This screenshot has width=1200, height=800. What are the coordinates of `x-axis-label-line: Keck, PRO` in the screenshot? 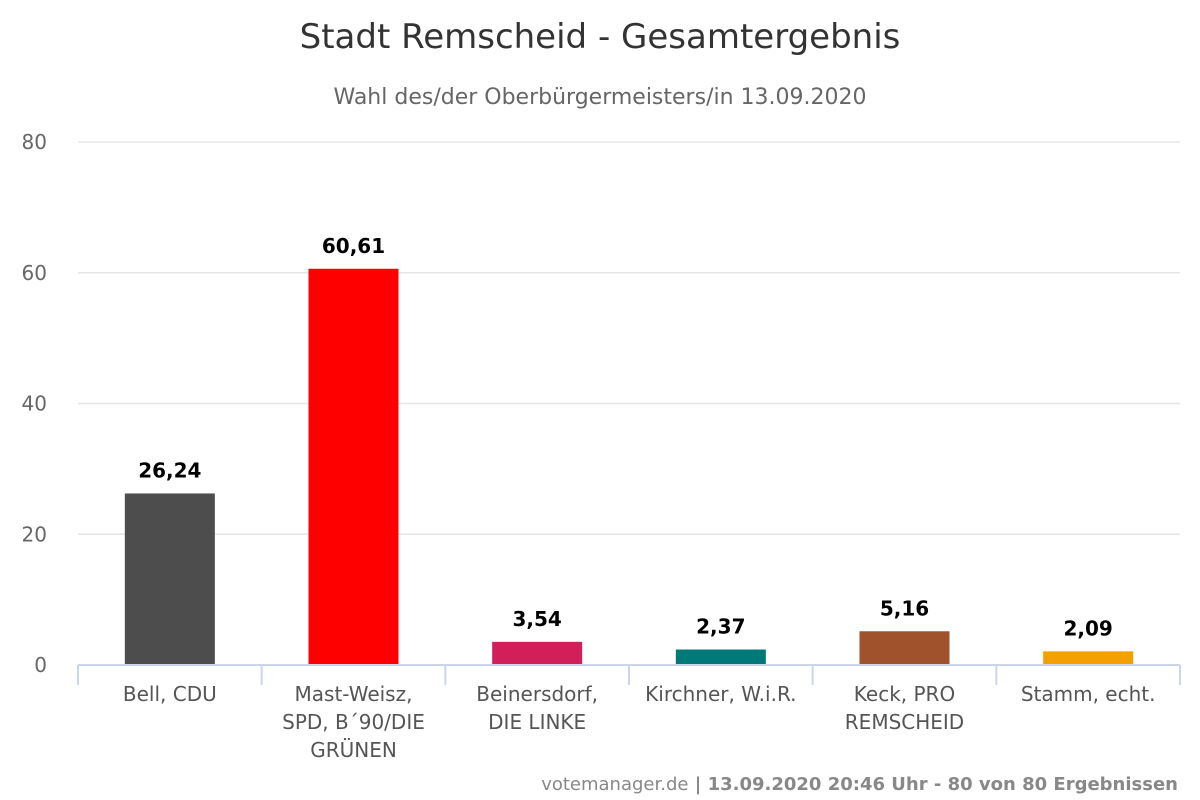 It's located at (904, 694).